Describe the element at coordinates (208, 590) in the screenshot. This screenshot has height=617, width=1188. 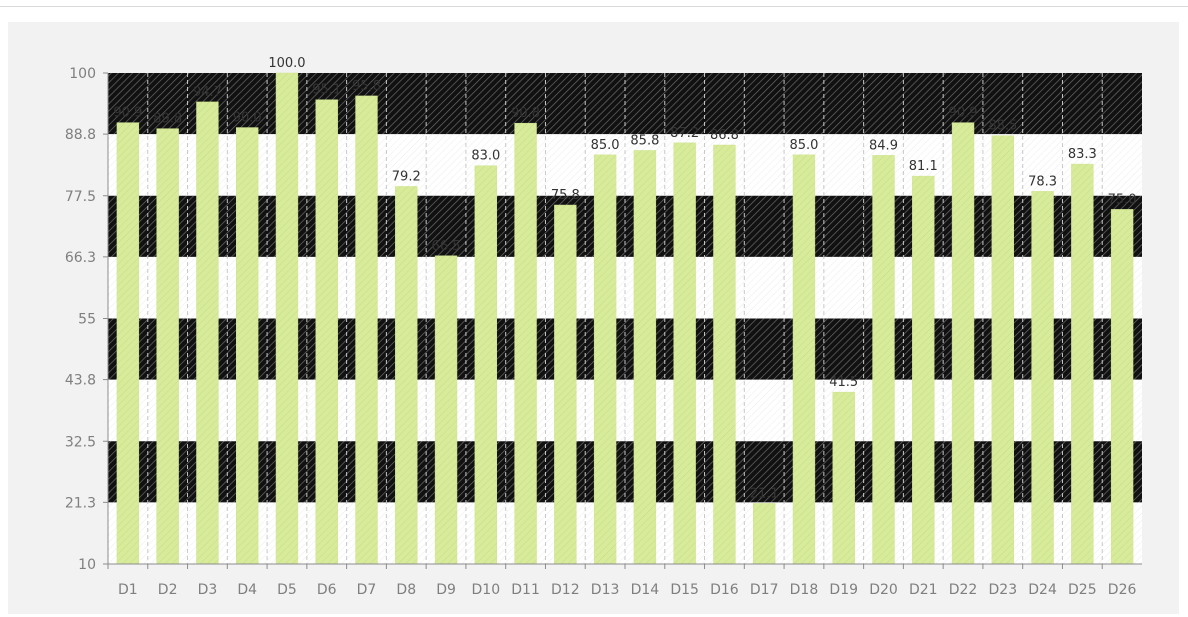
I see `x-tick-label: D3` at that location.